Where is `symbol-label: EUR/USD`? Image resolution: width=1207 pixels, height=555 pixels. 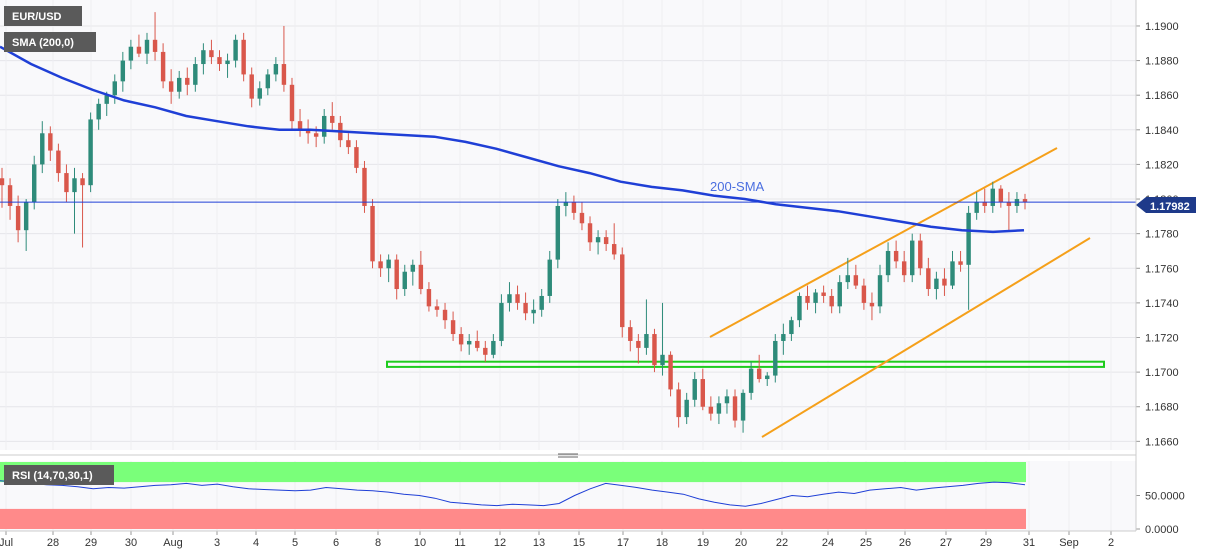
symbol-label: EUR/USD is located at coordinates (37, 17).